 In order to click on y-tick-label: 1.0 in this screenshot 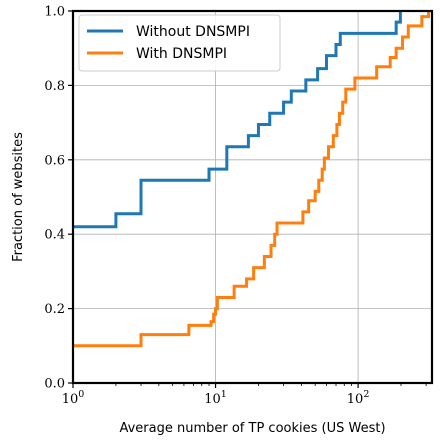, I will do `click(54, 12)`.